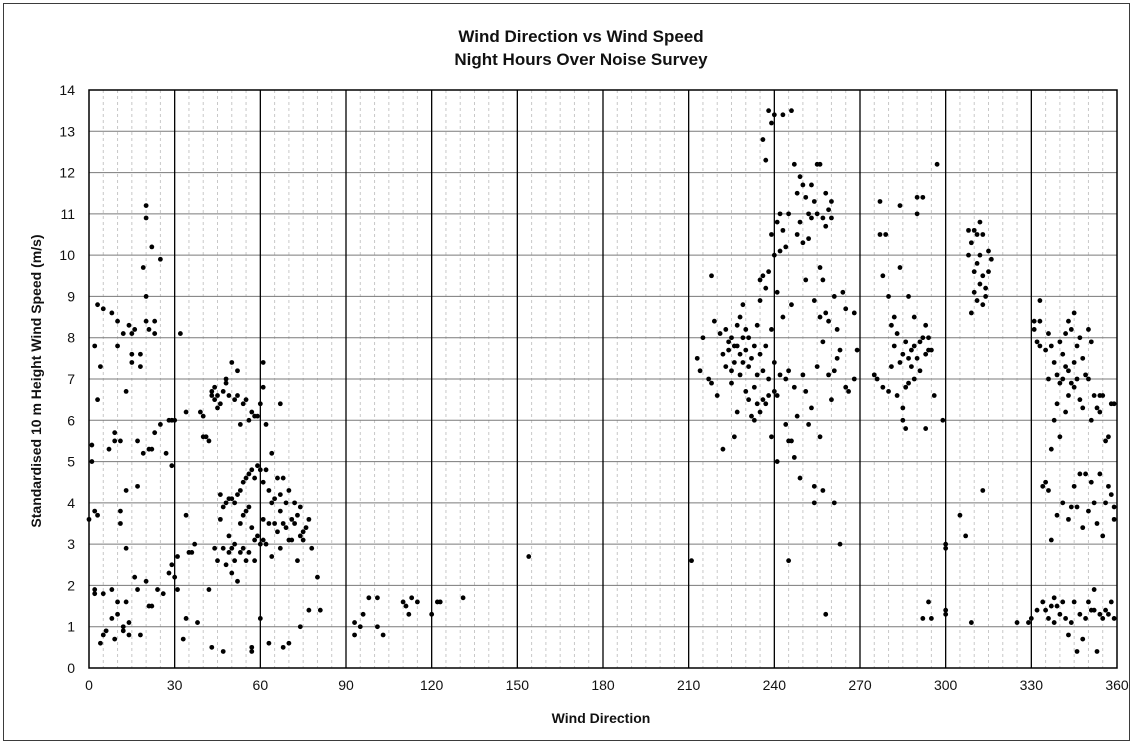 The height and width of the screenshot is (744, 1135). I want to click on x-tick-label: 60, so click(261, 685).